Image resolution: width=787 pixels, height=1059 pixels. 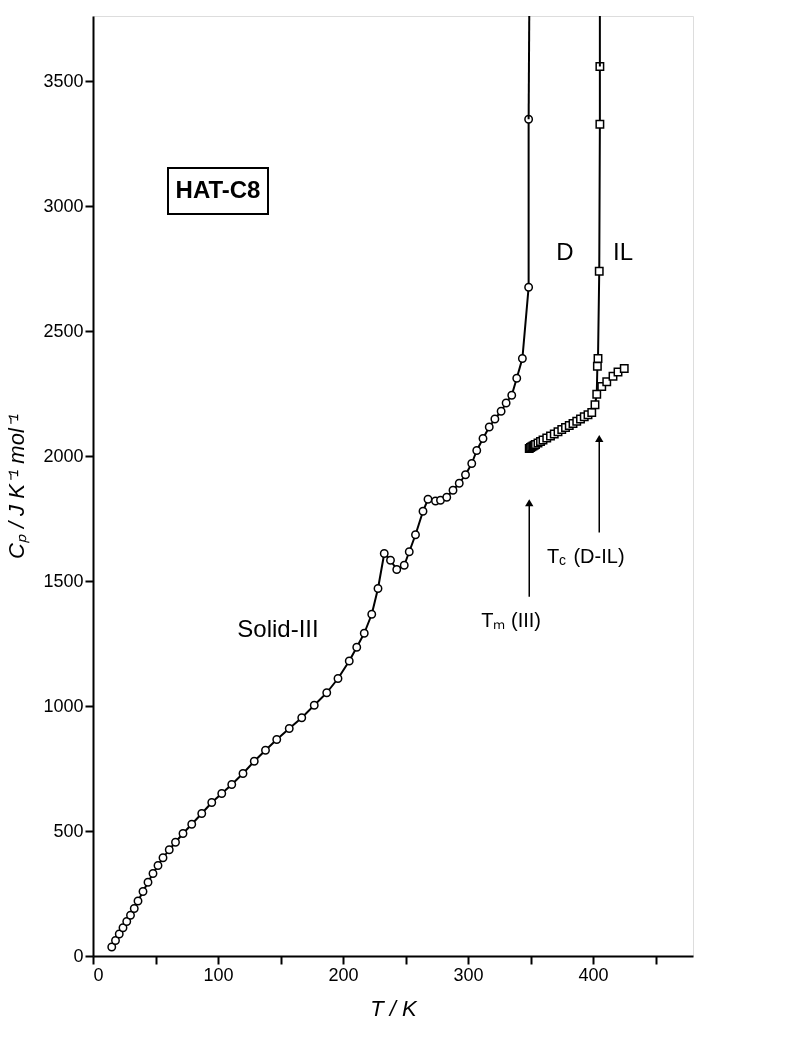 I want to click on annotation: IL, so click(x=623, y=251).